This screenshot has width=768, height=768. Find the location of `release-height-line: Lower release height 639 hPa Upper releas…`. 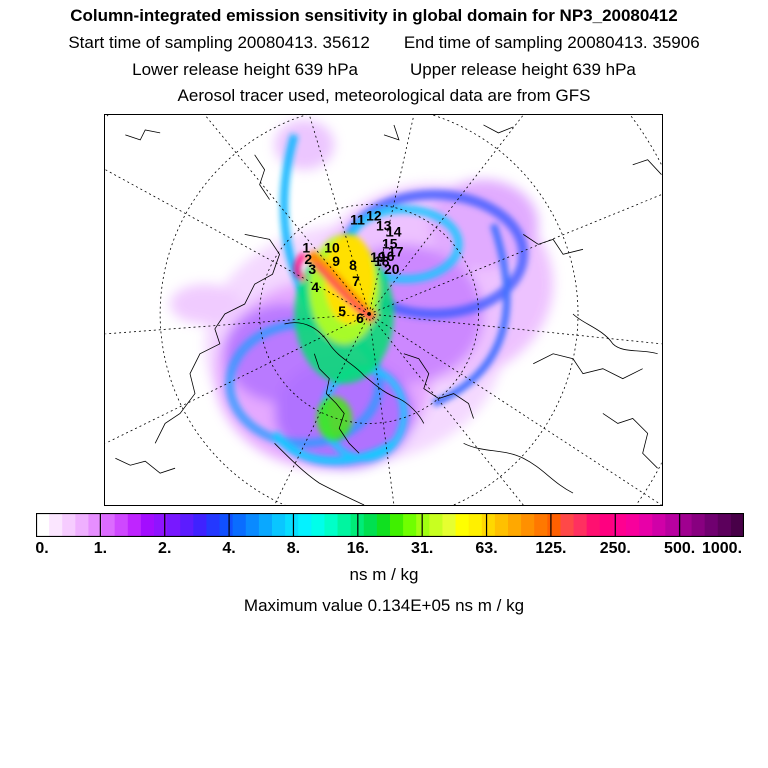

release-height-line: Lower release height 639 hPa Upper releas… is located at coordinates (384, 70).